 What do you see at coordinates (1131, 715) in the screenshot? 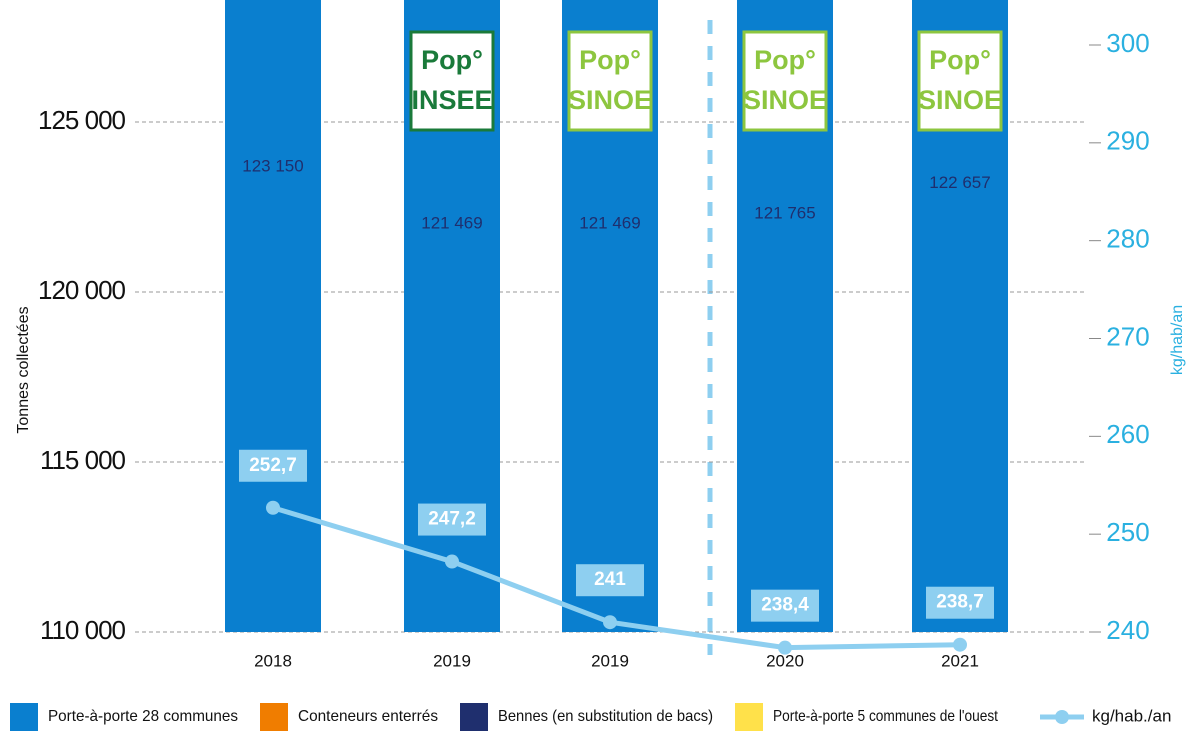
I see `legend-label: kg/hab./an` at bounding box center [1131, 715].